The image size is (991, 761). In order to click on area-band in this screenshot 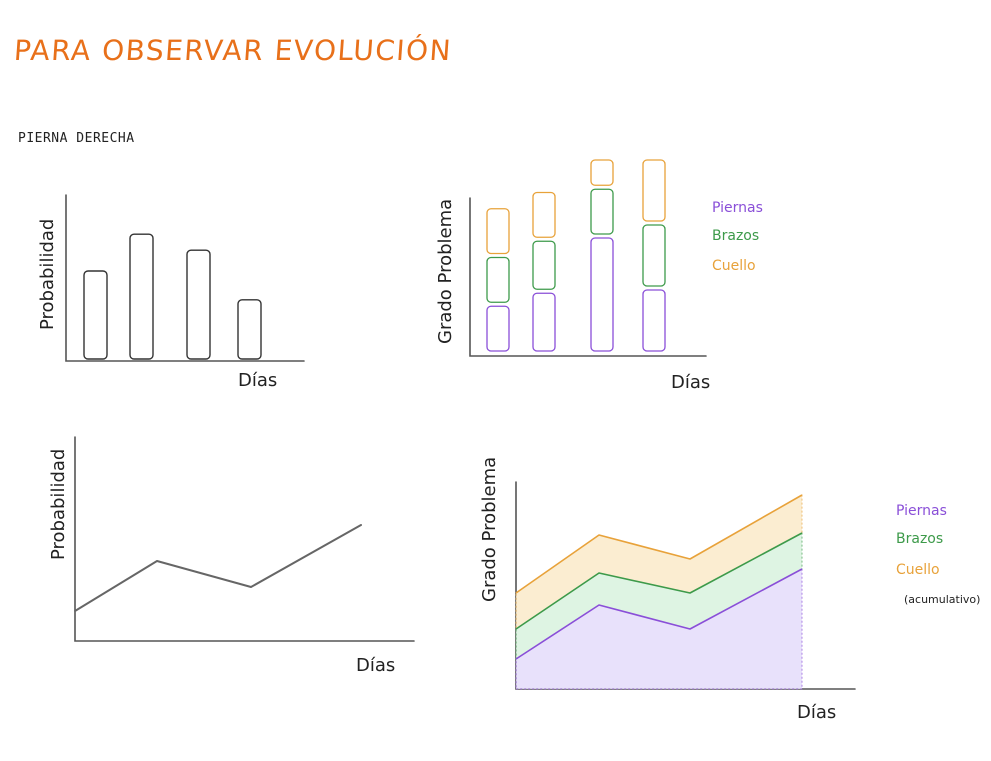, I will do `click(659, 629)`.